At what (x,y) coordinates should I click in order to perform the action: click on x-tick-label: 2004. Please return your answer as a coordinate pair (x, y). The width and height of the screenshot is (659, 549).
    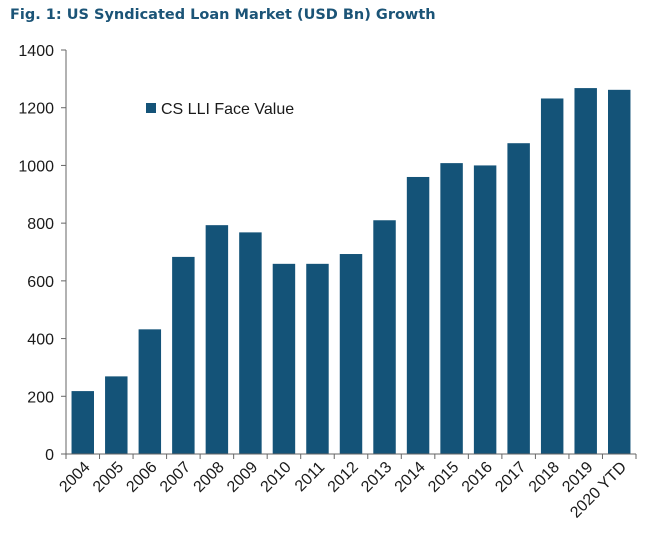
    Looking at the image, I should click on (74, 477).